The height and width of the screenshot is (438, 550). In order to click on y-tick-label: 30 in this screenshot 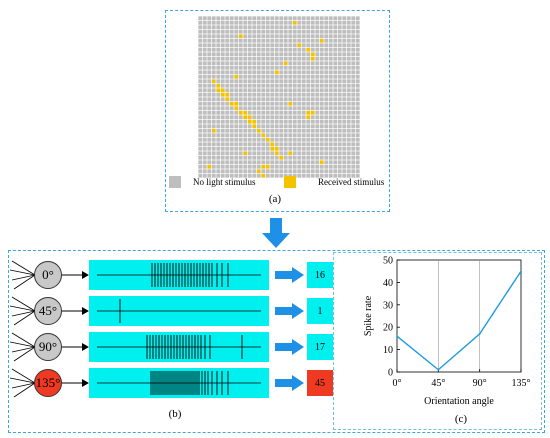, I will do `click(388, 305)`.